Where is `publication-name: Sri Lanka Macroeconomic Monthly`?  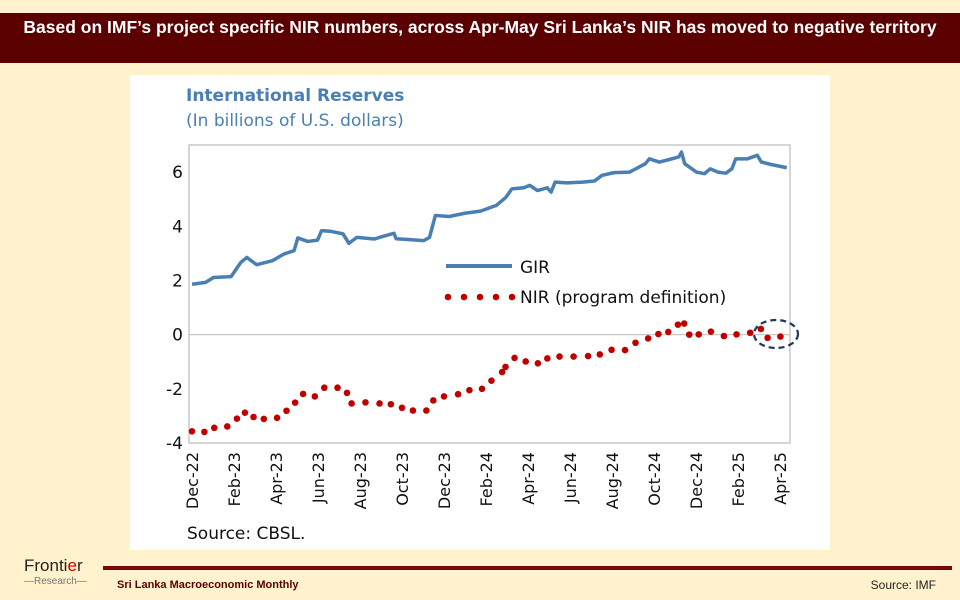 publication-name: Sri Lanka Macroeconomic Monthly is located at coordinates (208, 585).